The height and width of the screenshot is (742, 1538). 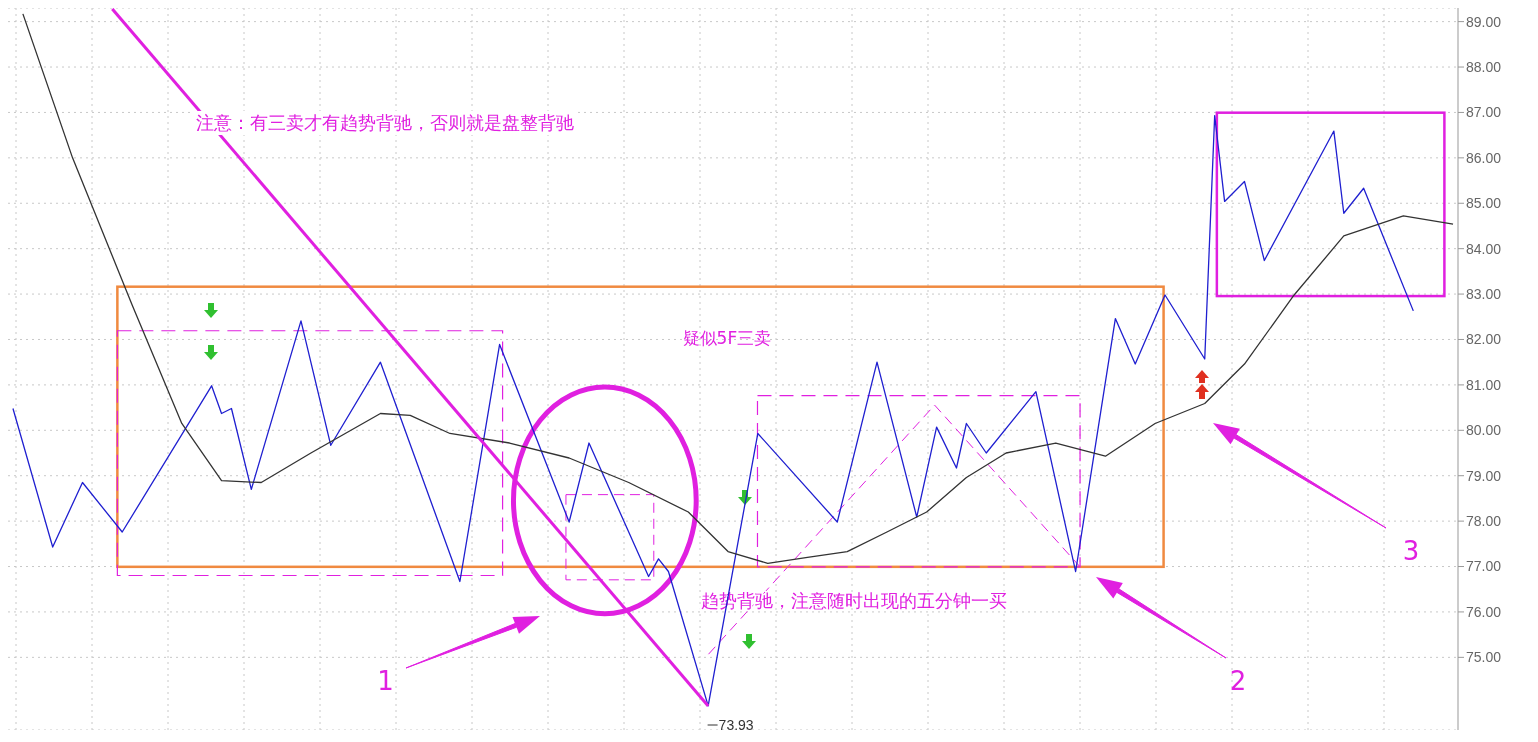 What do you see at coordinates (1411, 551) in the screenshot?
I see `annotation: 3` at bounding box center [1411, 551].